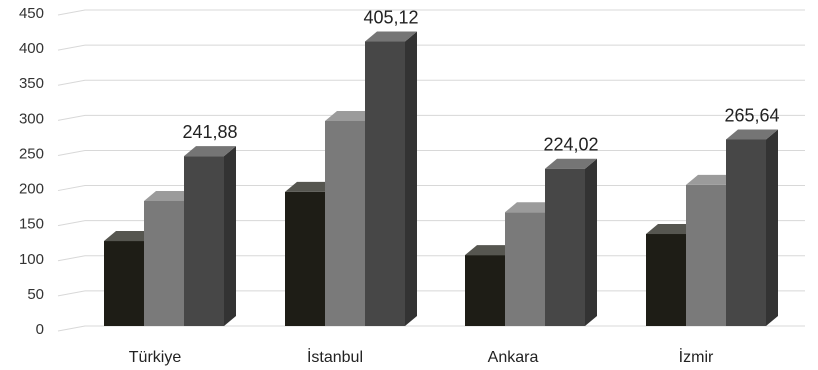  What do you see at coordinates (696, 356) in the screenshot?
I see `category-label-3: İzmir` at bounding box center [696, 356].